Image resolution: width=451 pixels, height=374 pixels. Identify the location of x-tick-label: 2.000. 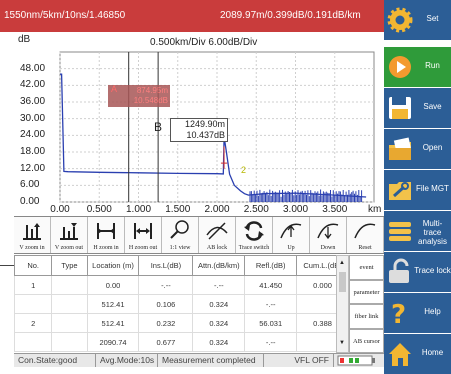
(217, 209).